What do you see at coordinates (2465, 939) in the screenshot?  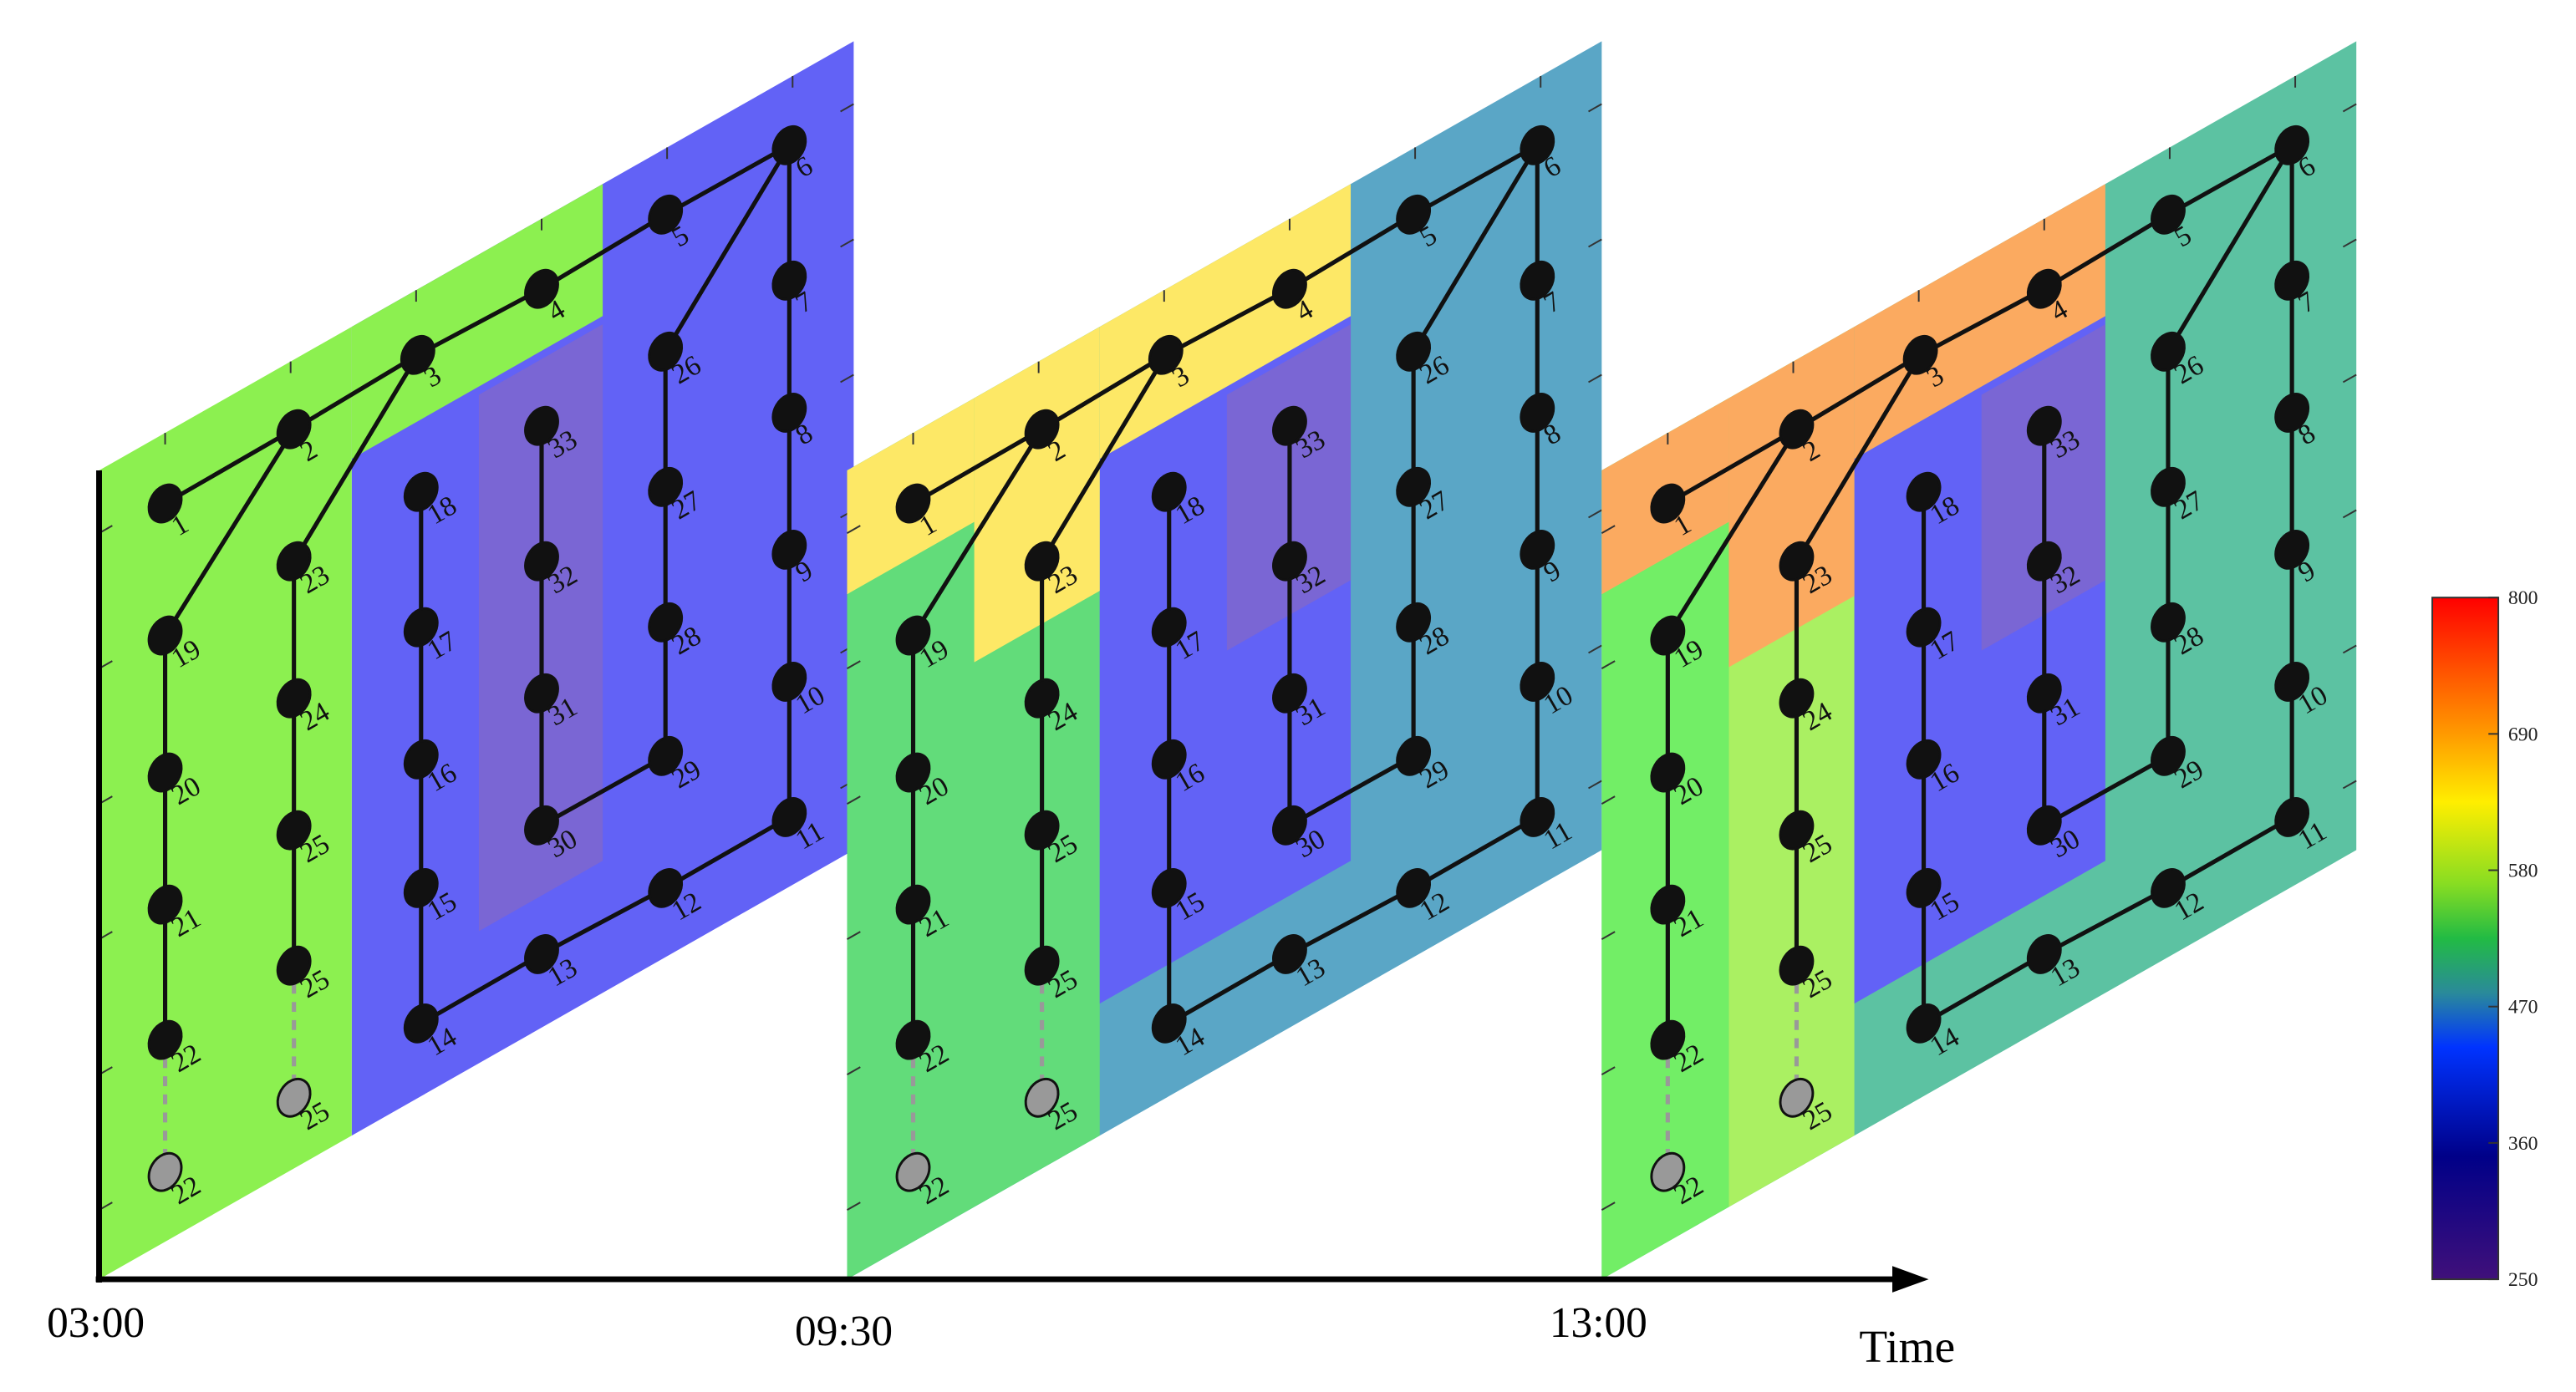 I see `colorbar` at bounding box center [2465, 939].